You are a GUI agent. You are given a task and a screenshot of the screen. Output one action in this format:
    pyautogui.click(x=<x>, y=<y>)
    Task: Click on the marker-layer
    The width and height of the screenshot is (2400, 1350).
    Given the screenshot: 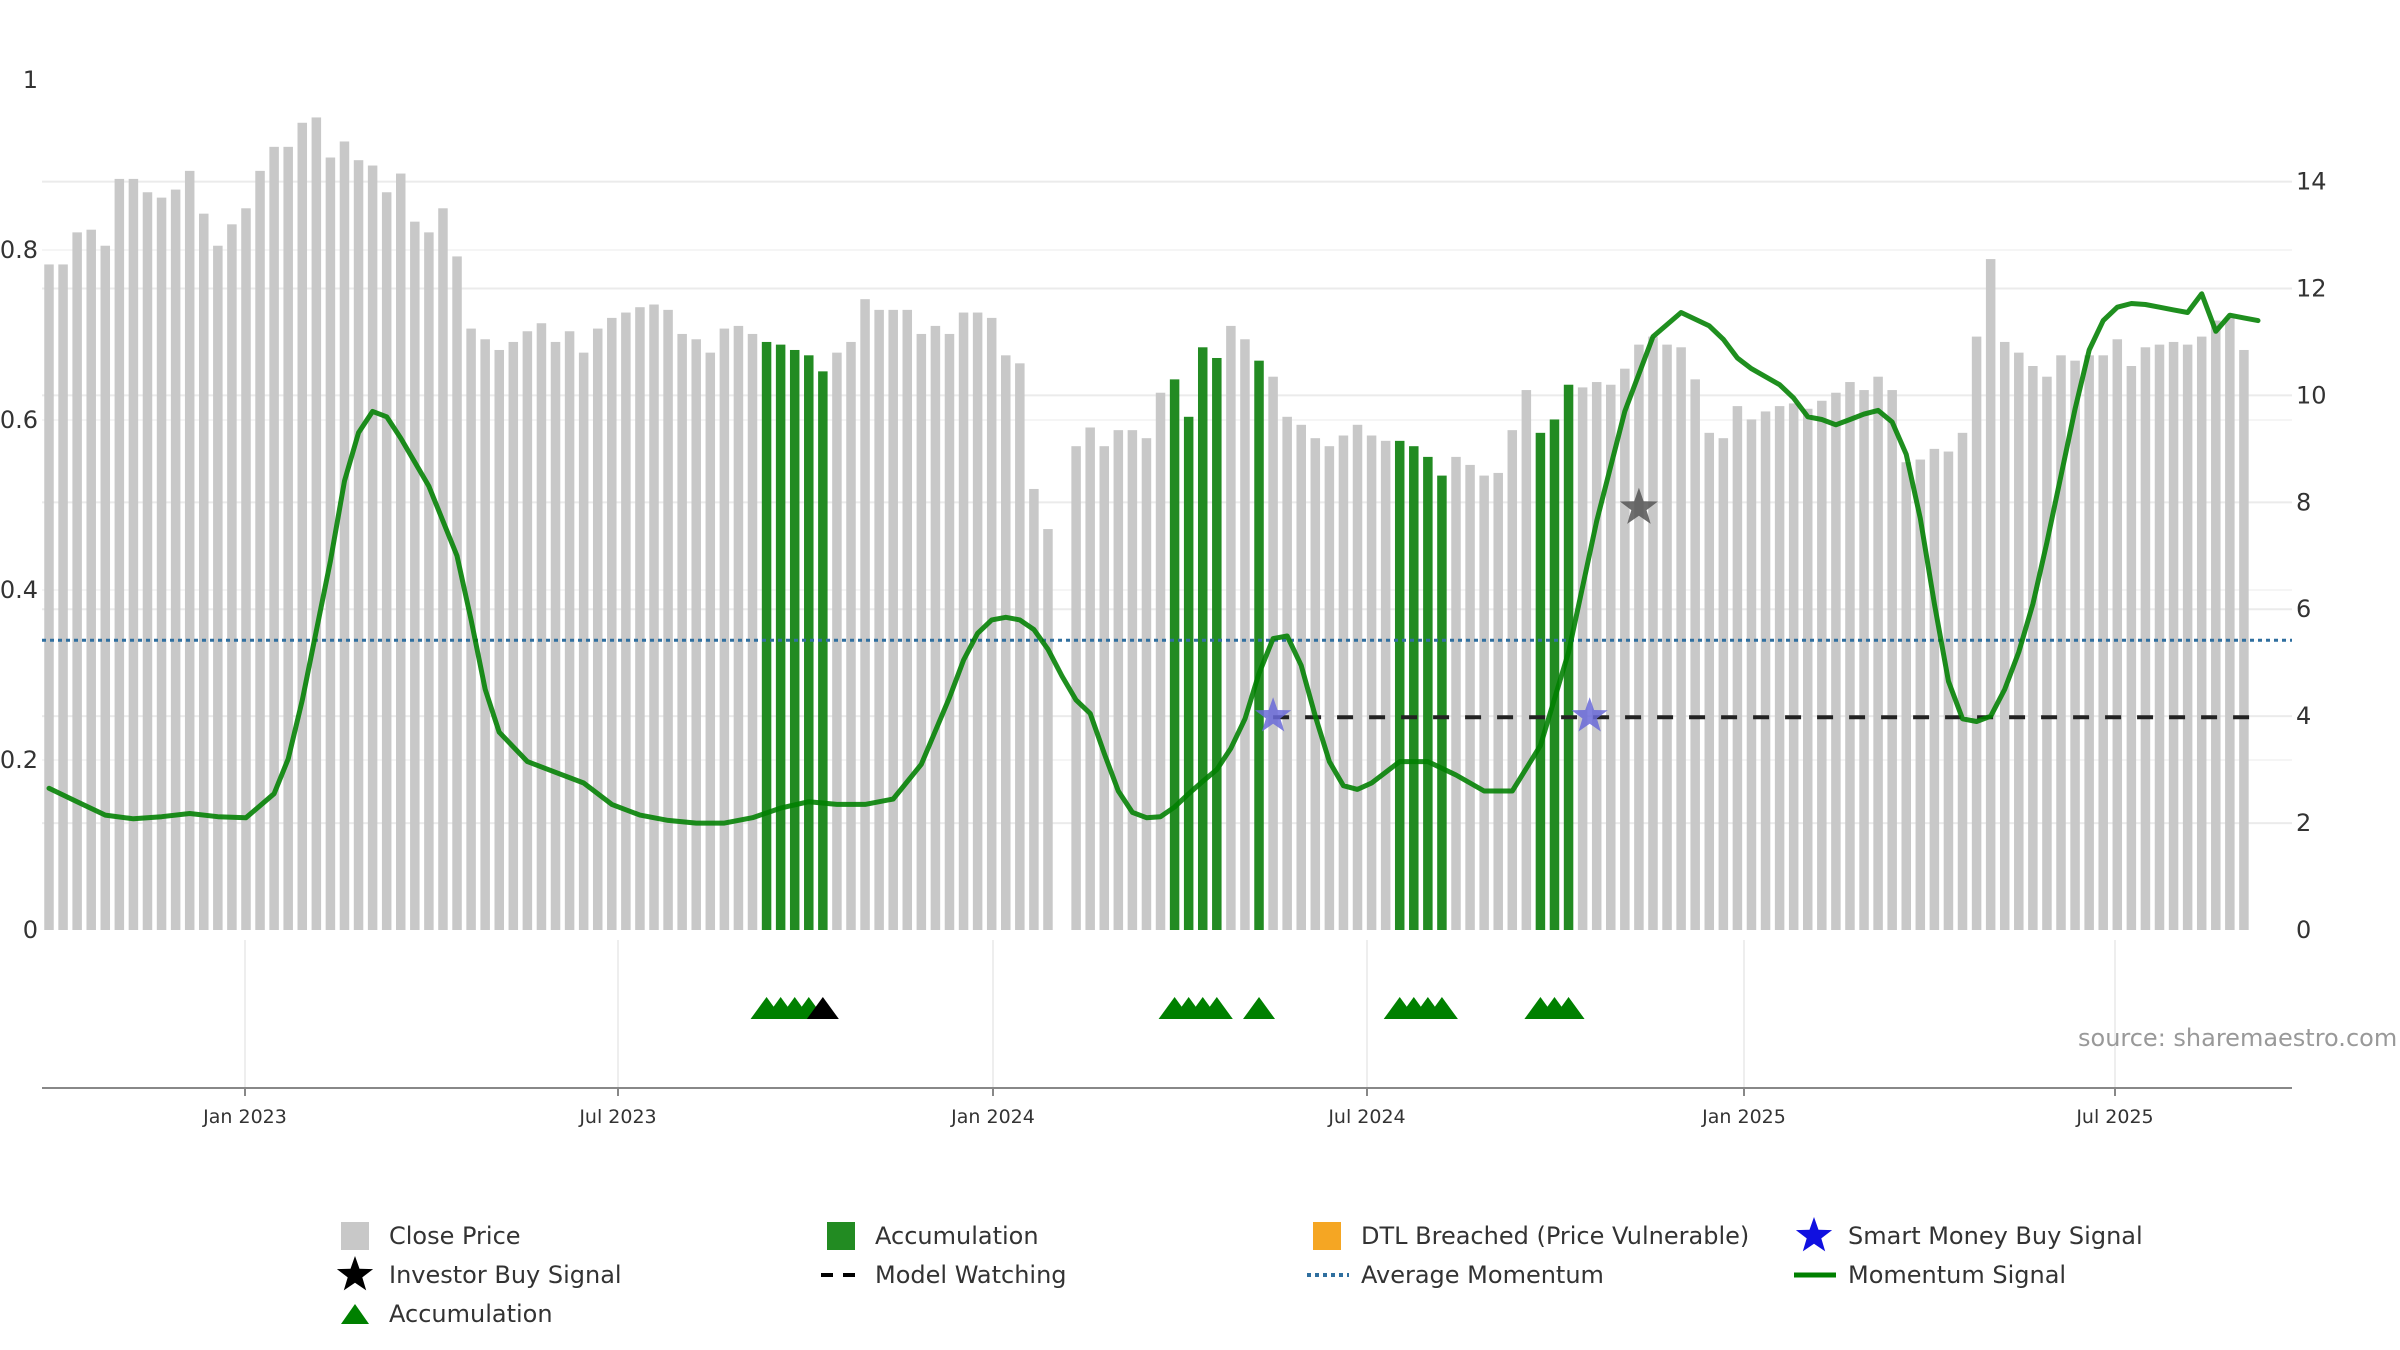 What is the action you would take?
    pyautogui.click(x=1204, y=753)
    